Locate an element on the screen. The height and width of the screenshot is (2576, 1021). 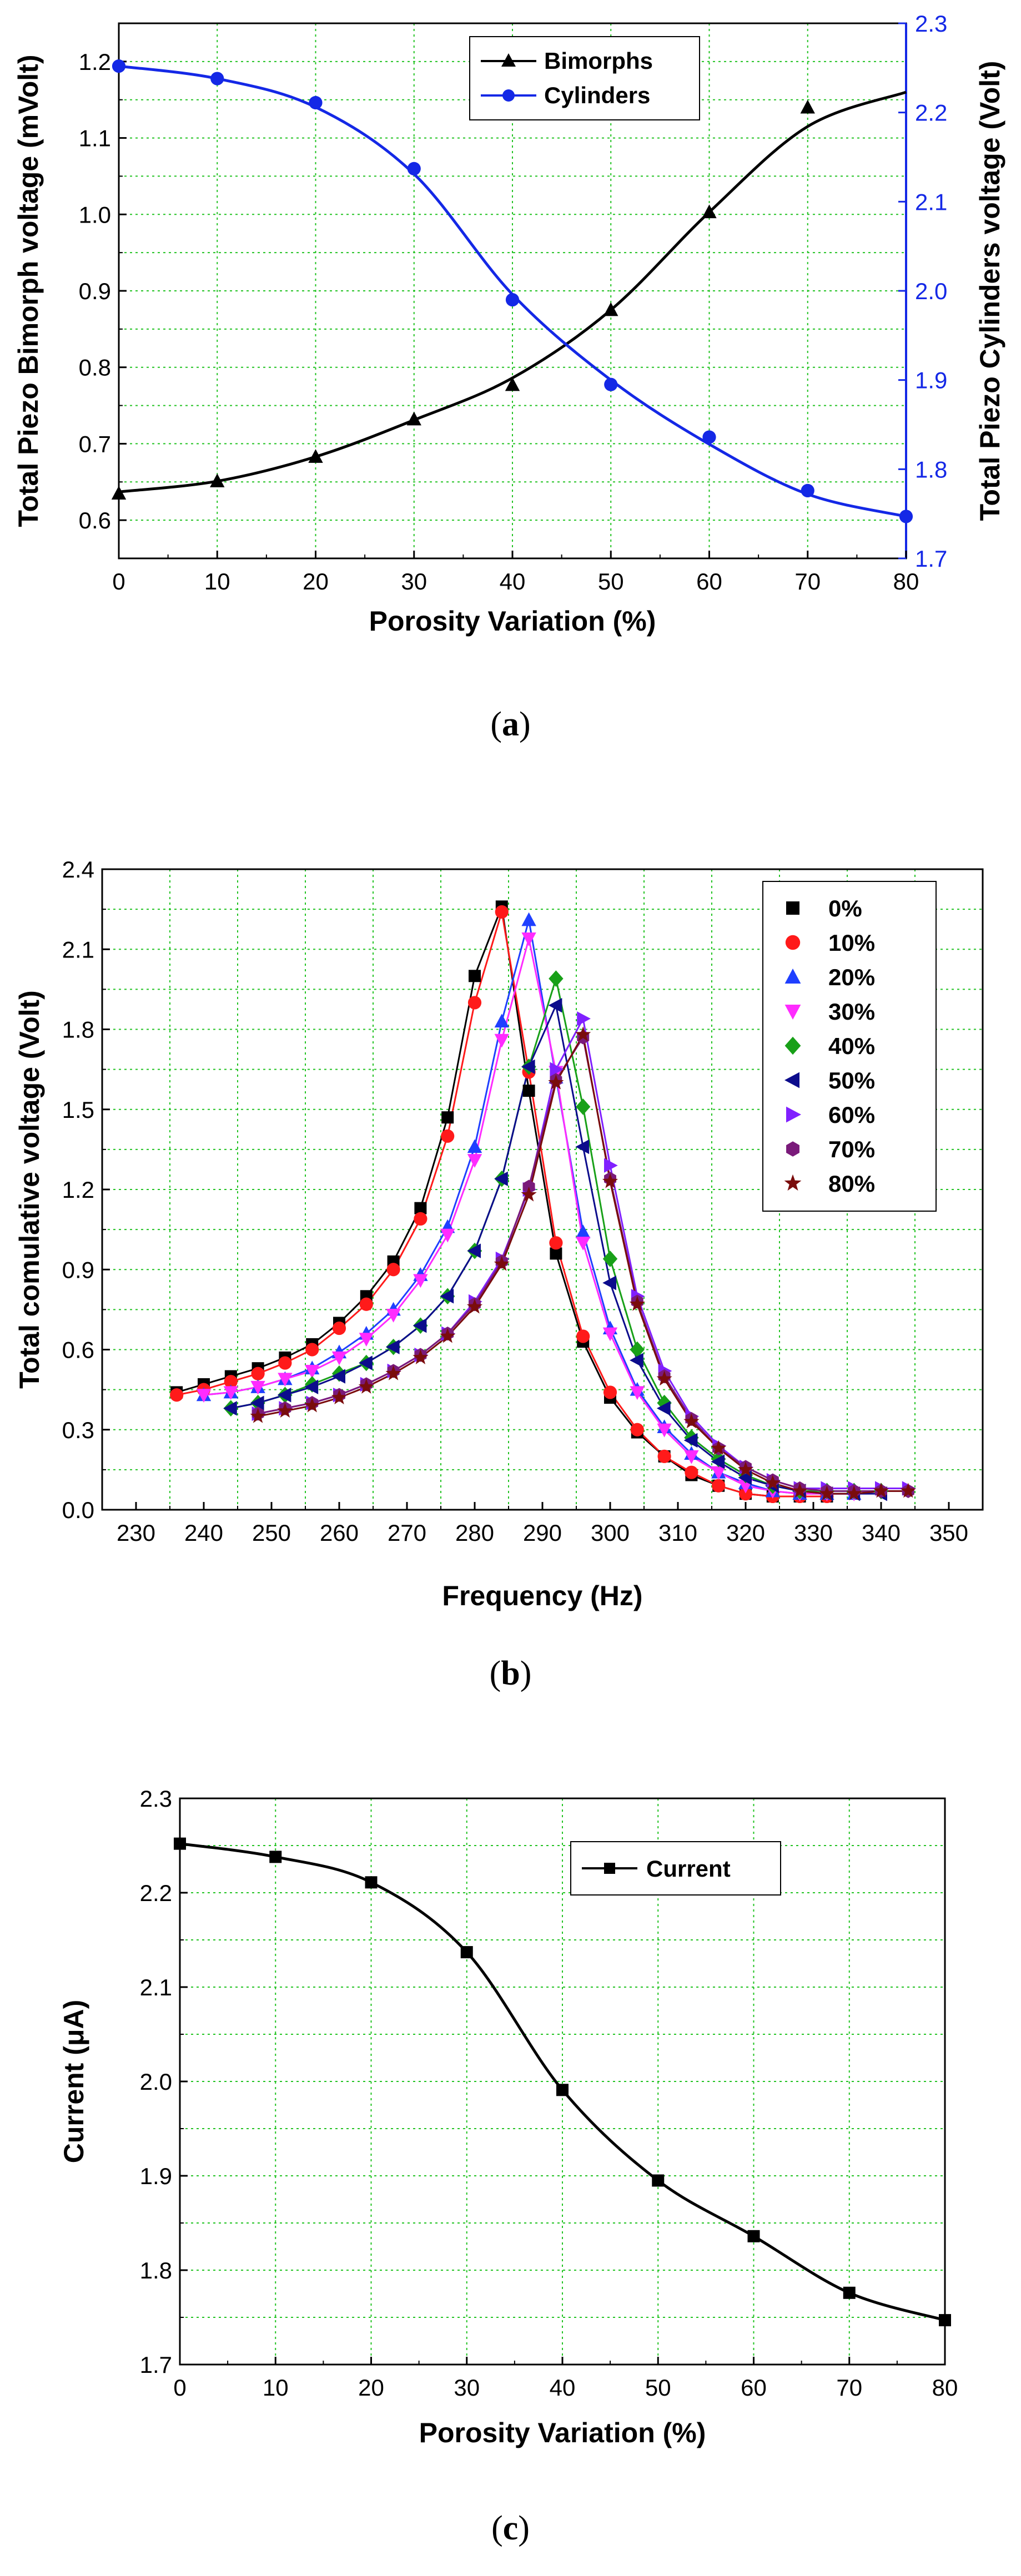
x-tick-label-b: 240 is located at coordinates (204, 1533).